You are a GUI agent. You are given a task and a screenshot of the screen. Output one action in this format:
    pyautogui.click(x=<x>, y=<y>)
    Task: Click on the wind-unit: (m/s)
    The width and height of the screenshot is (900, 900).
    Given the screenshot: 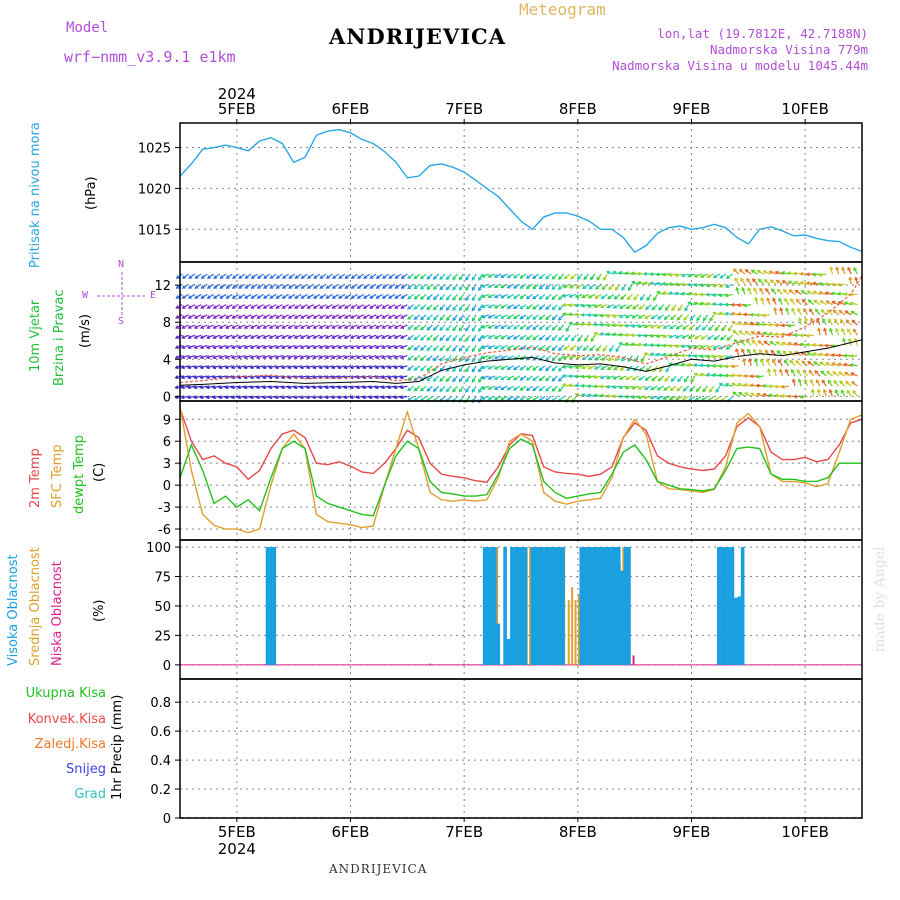 What is the action you would take?
    pyautogui.click(x=85, y=331)
    